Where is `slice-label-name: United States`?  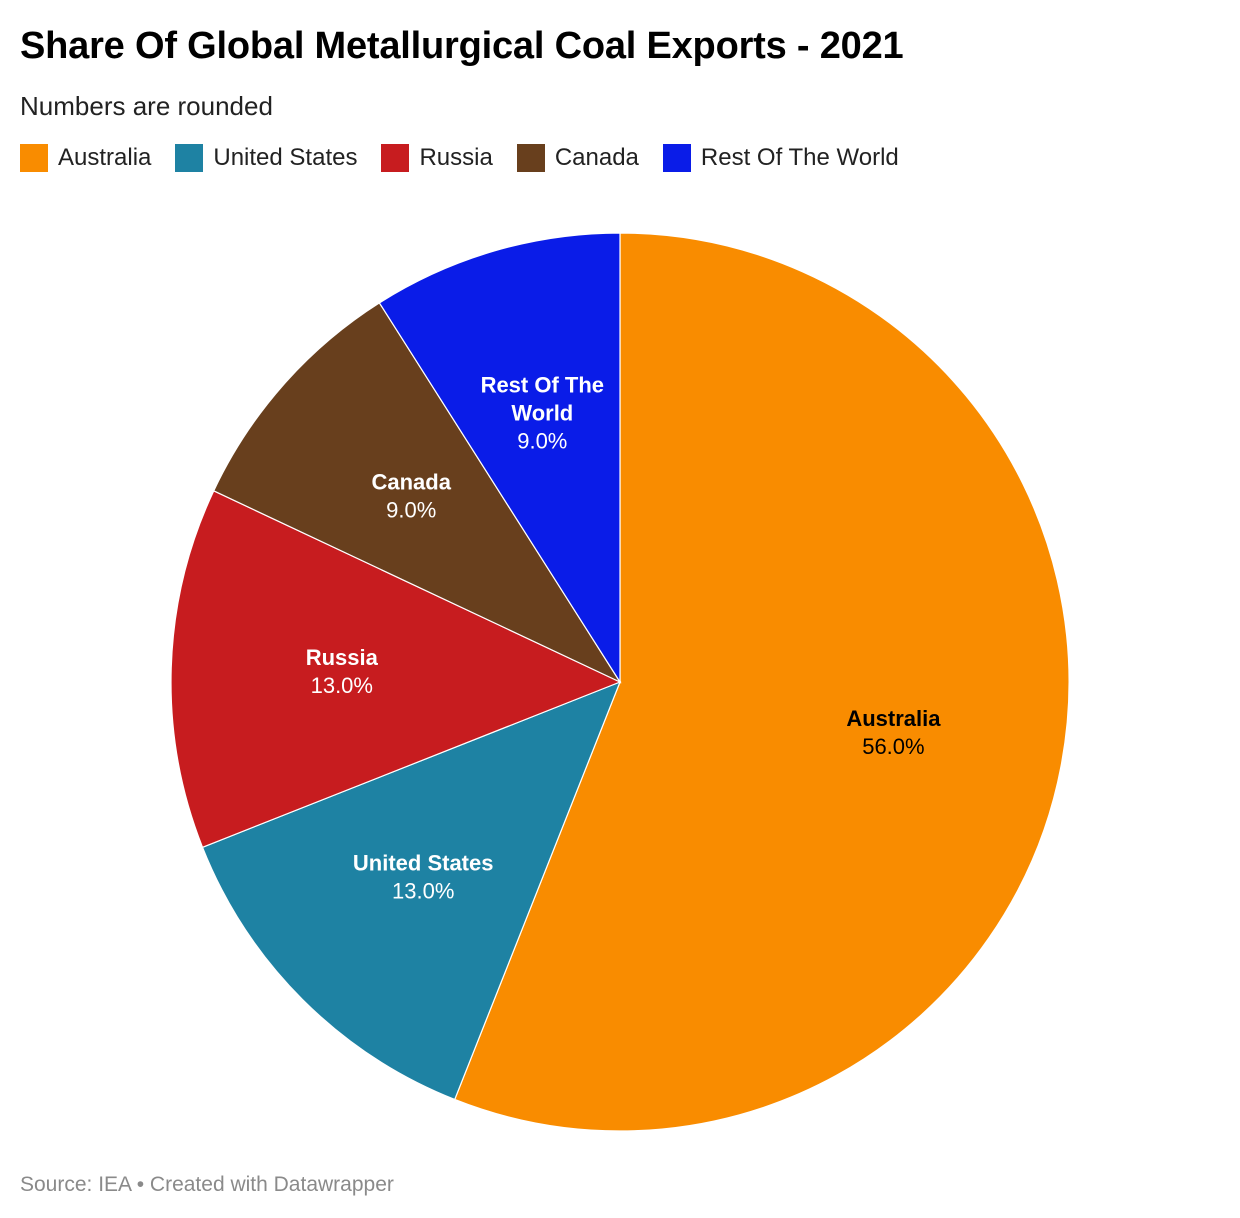 slice-label-name: United States is located at coordinates (423, 863).